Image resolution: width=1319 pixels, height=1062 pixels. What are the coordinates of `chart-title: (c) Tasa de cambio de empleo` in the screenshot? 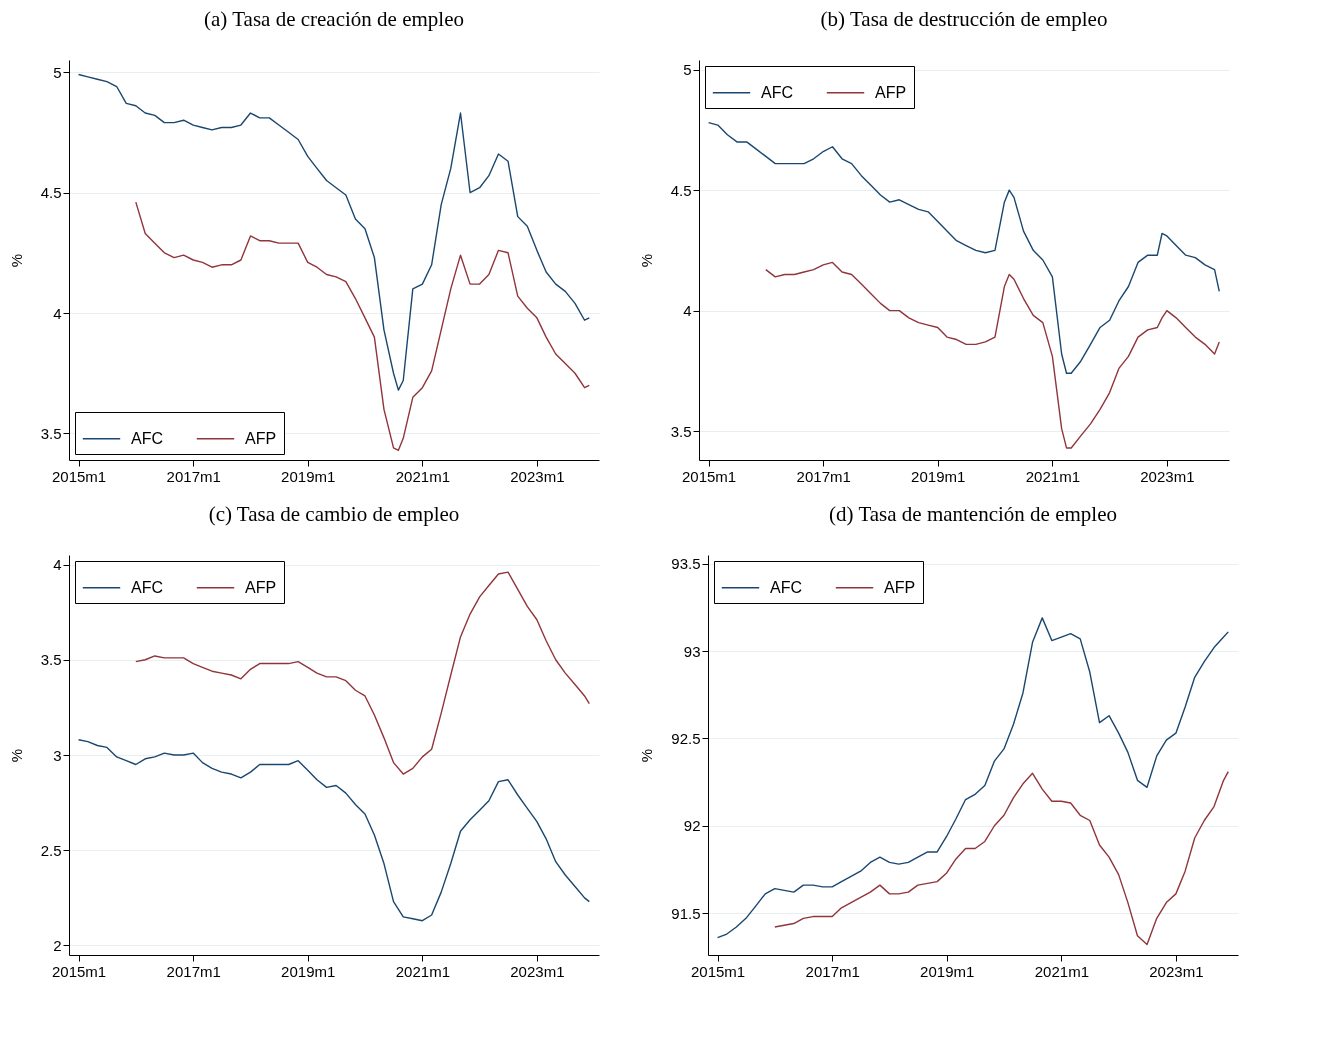 It's located at (334, 514).